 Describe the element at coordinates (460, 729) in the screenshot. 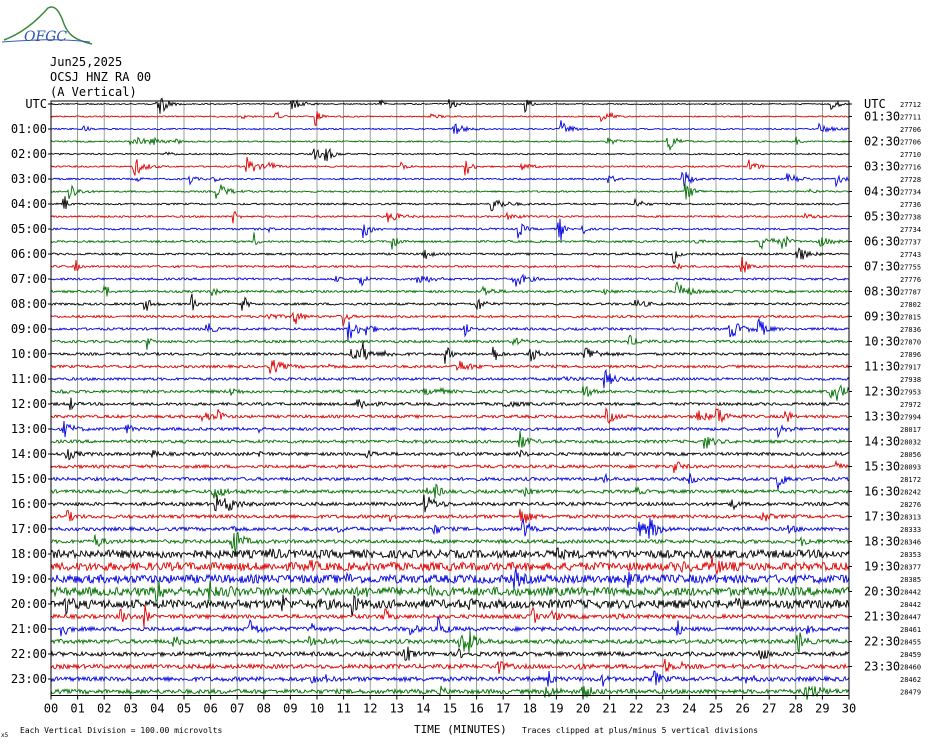

I see `x-axis-label: TIME (MINUTES)` at that location.